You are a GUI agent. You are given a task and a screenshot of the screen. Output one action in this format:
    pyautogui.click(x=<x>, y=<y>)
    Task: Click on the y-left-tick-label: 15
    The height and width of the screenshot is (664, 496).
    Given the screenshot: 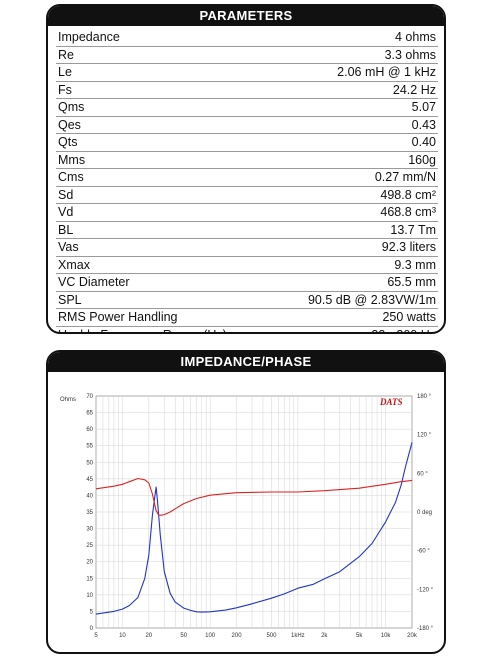 What is the action you would take?
    pyautogui.click(x=89, y=579)
    